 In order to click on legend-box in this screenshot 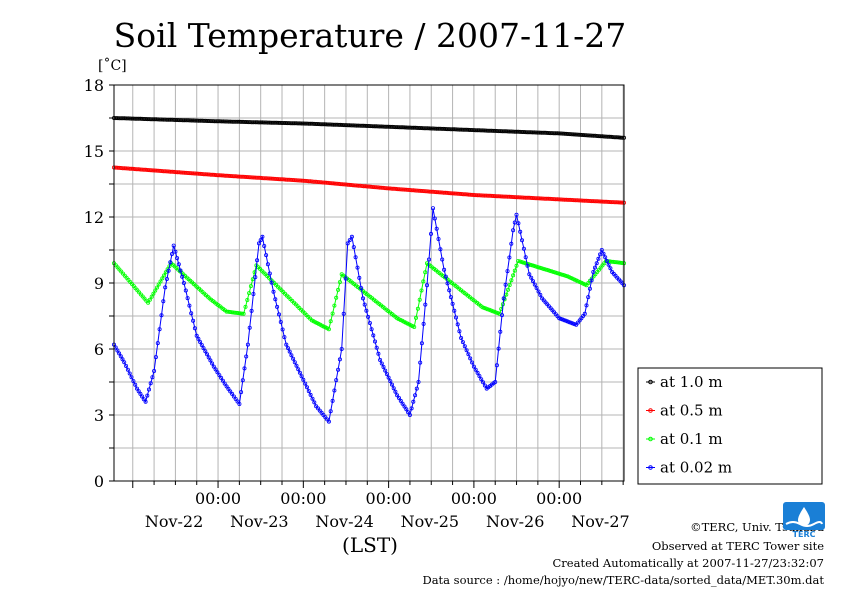, I will do `click(730, 426)`.